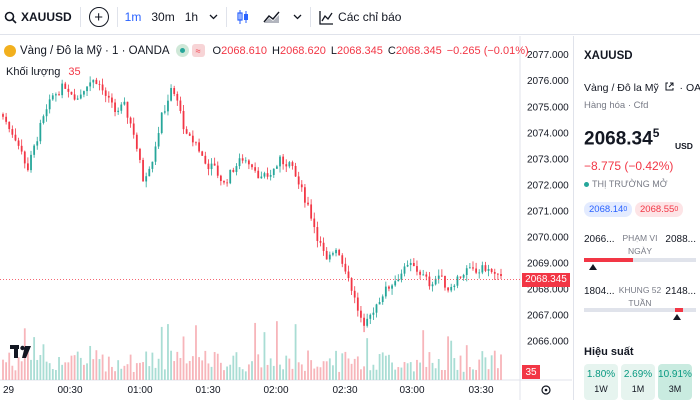 Image resolution: width=700 pixels, height=400 pixels. Describe the element at coordinates (191, 17) in the screenshot. I see `timeframe-1h: 1h` at that location.